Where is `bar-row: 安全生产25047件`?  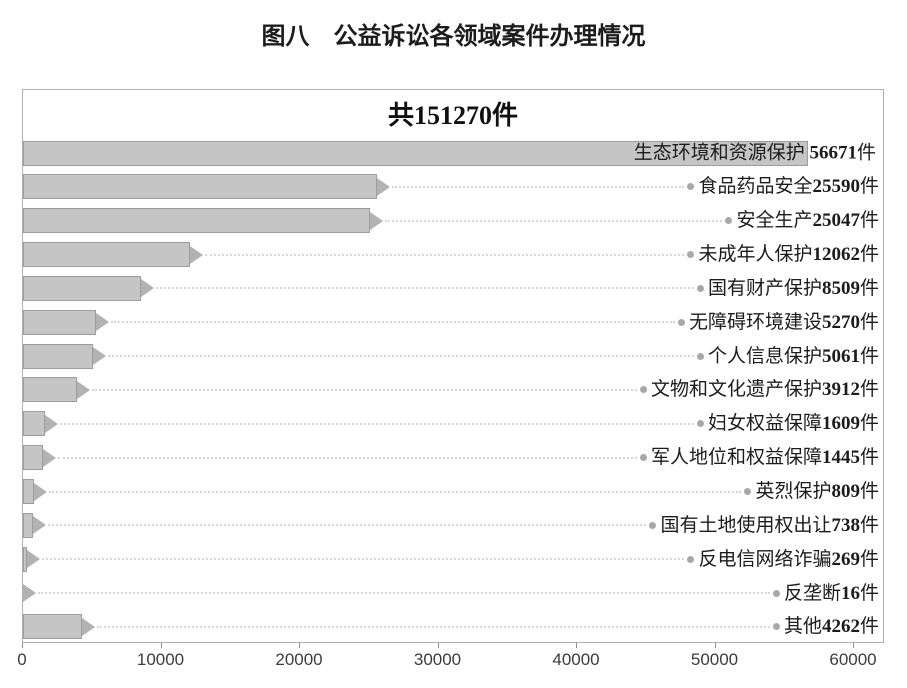
bar-row: 安全生产25047件 is located at coordinates (453, 221).